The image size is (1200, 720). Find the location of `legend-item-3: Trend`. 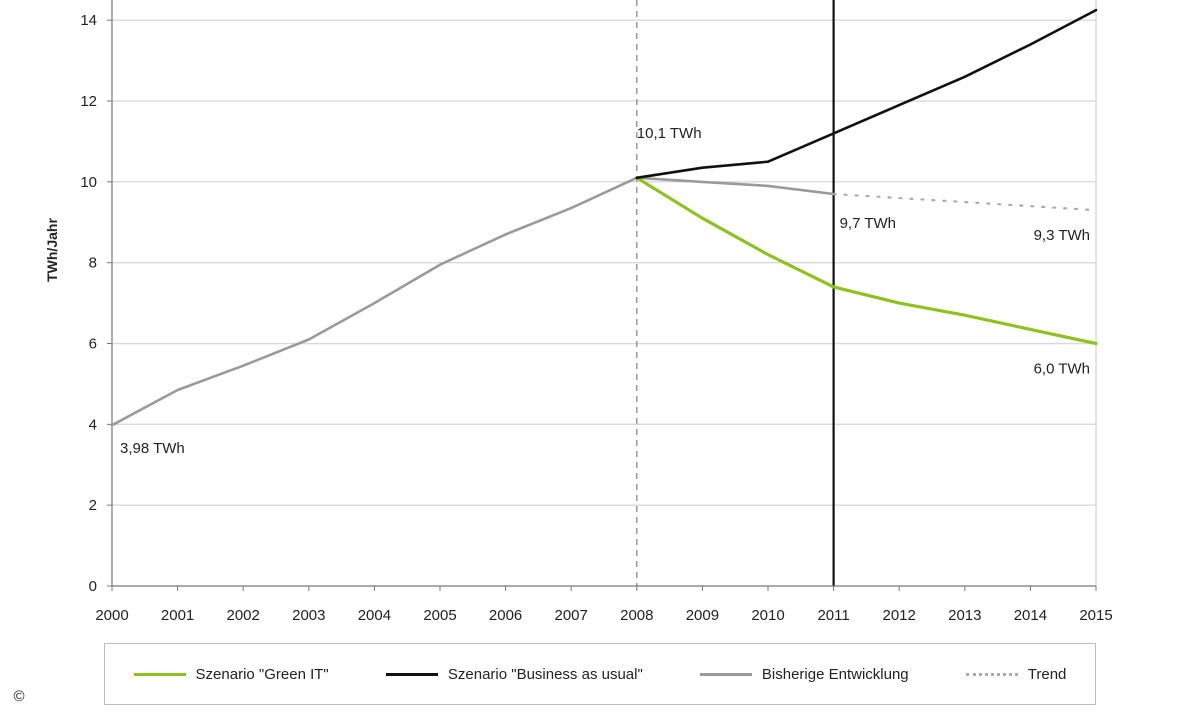

legend-item-3: Trend is located at coordinates (1016, 674).